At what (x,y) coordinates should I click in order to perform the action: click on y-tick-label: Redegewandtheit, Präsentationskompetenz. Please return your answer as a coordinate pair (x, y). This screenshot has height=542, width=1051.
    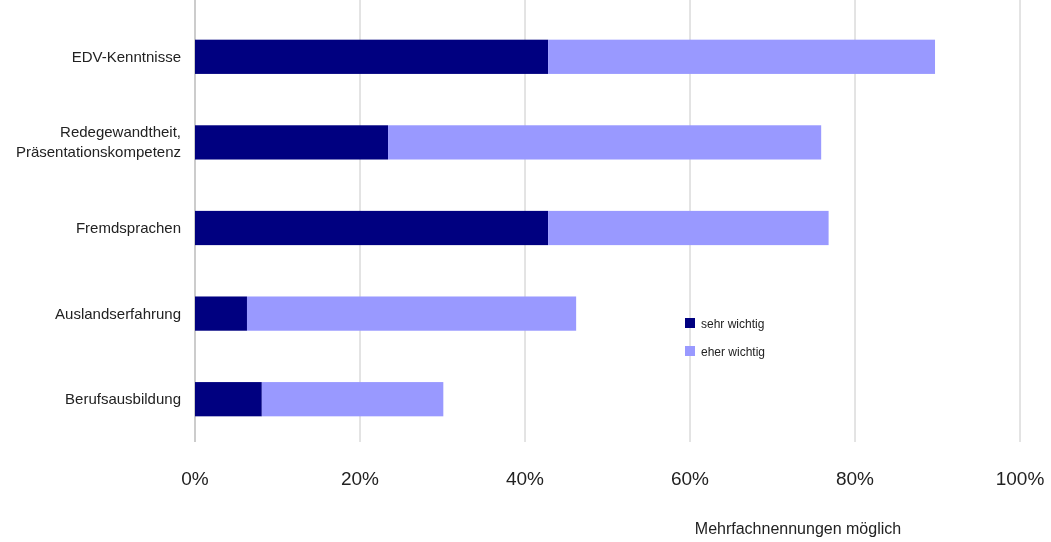
    Looking at the image, I should click on (98, 142).